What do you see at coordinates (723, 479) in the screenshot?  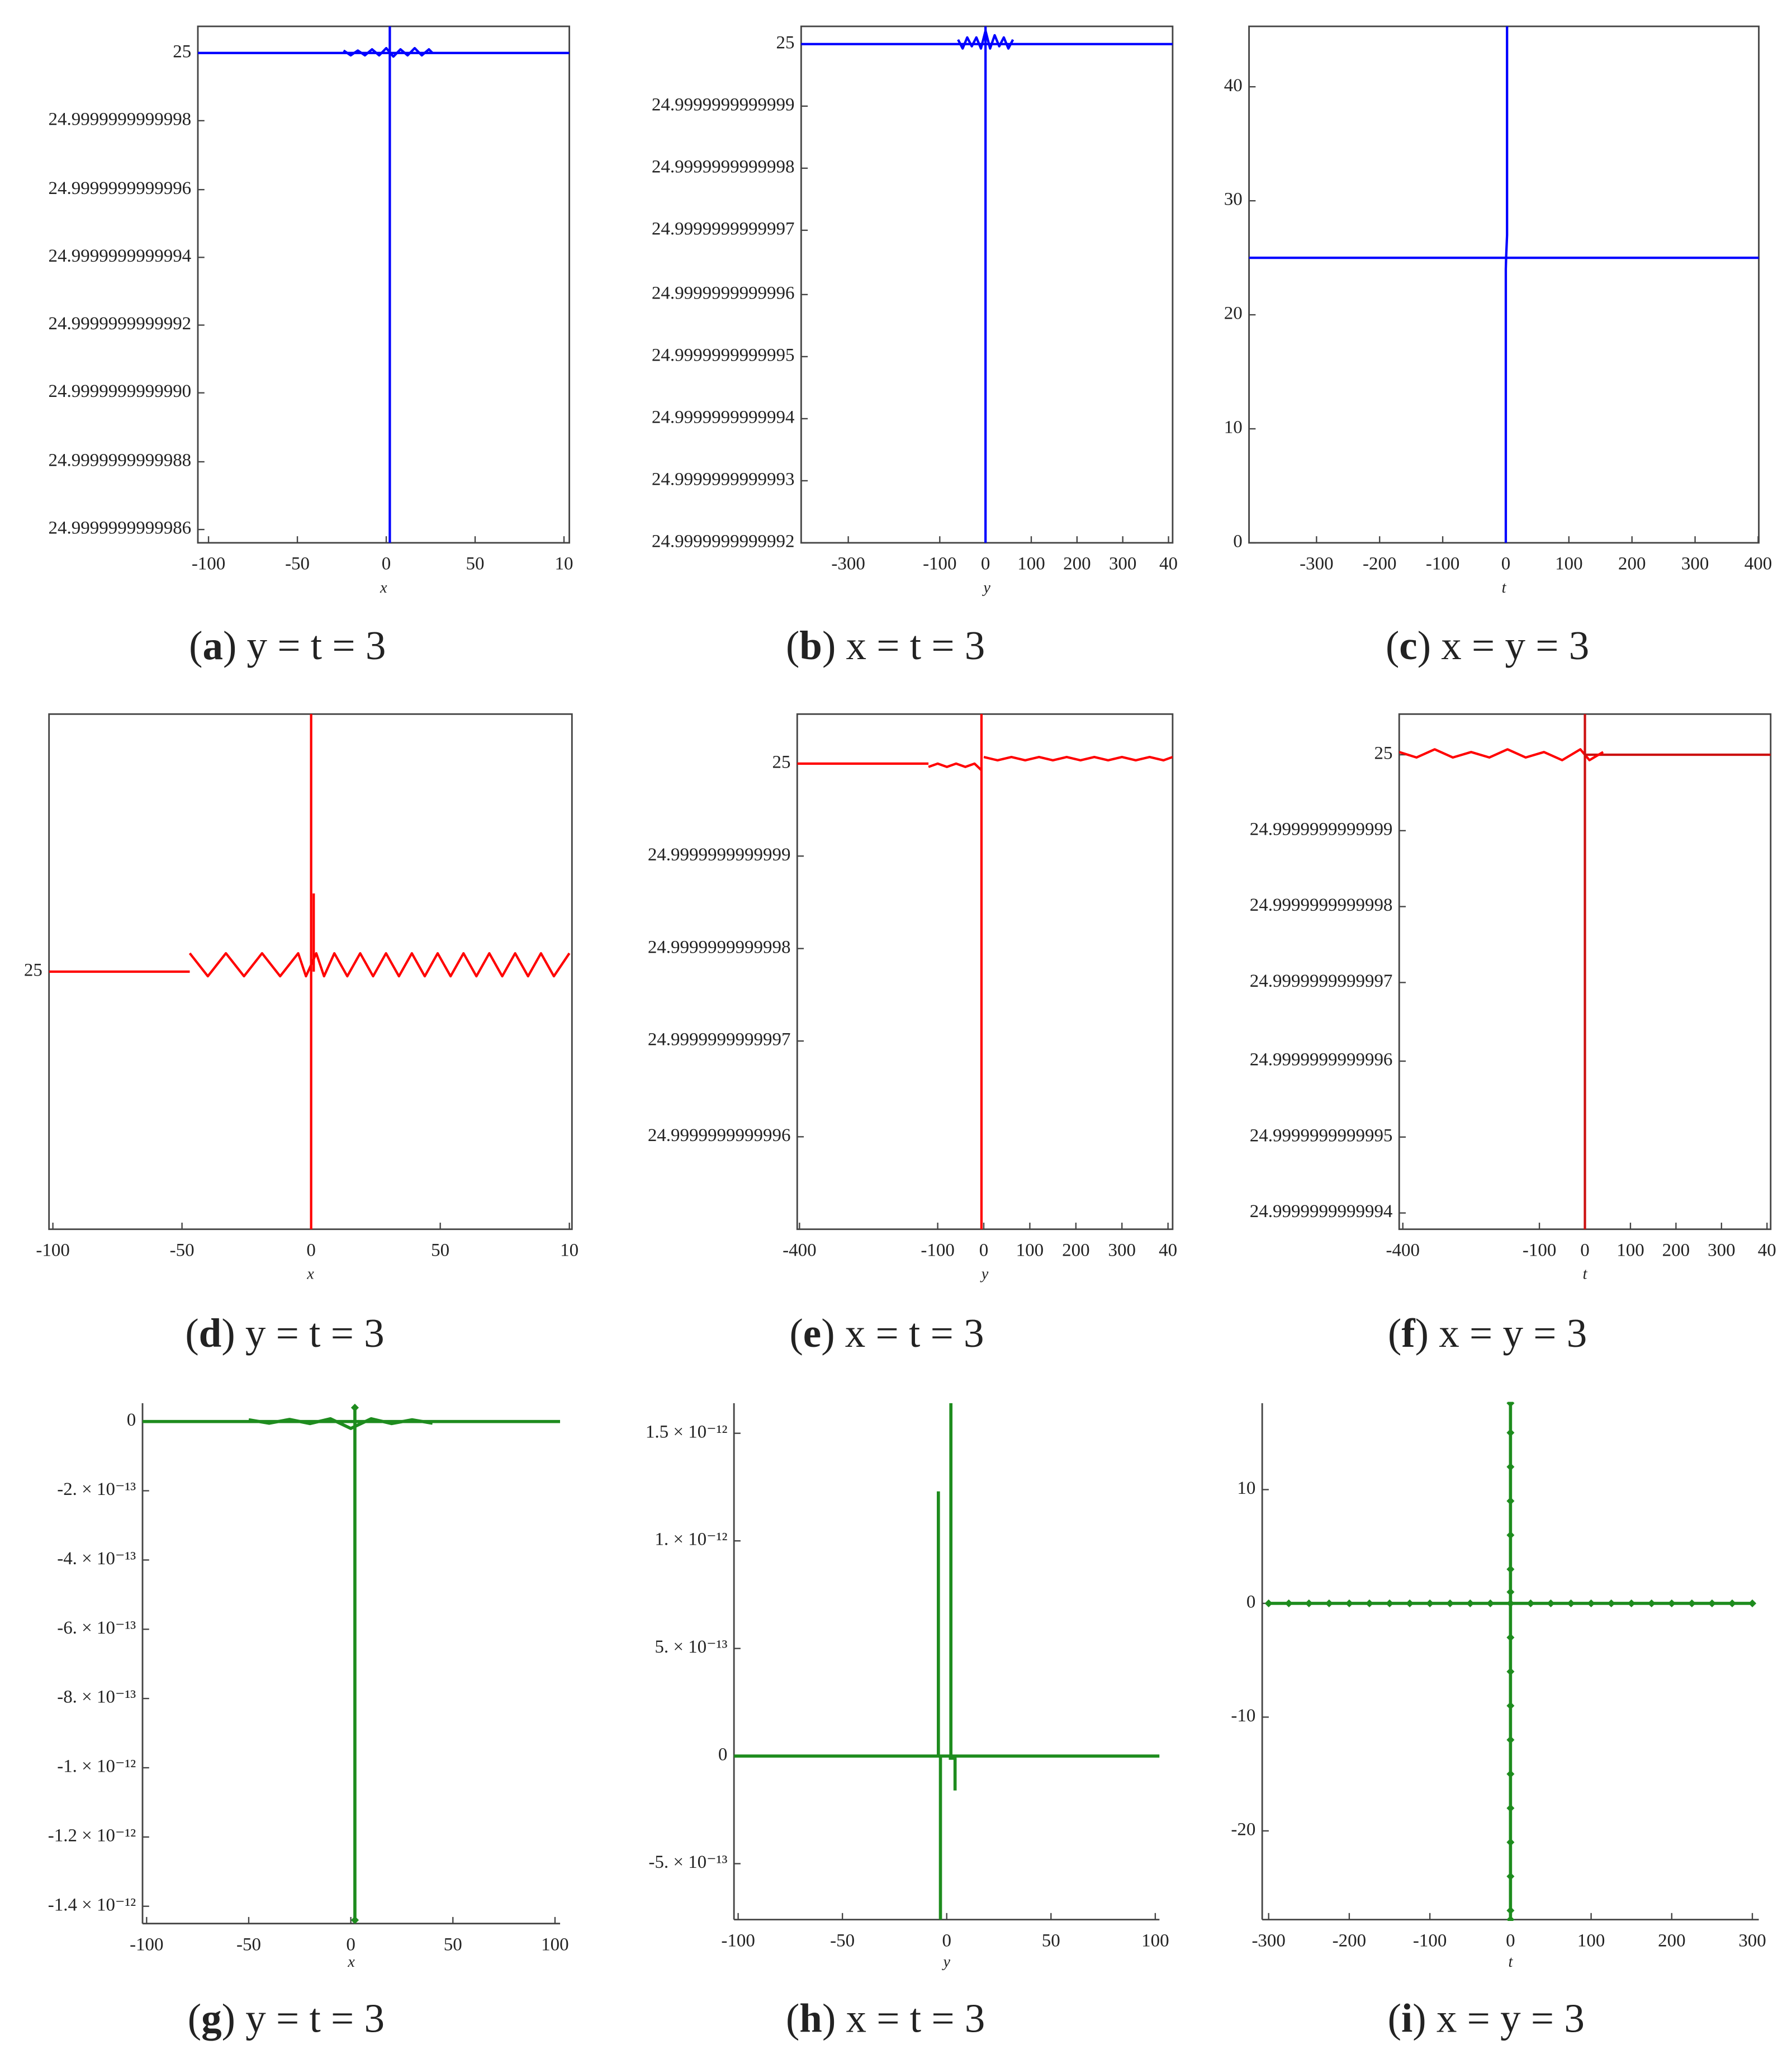 I see `y-tick-label: 24.9999999999993` at bounding box center [723, 479].